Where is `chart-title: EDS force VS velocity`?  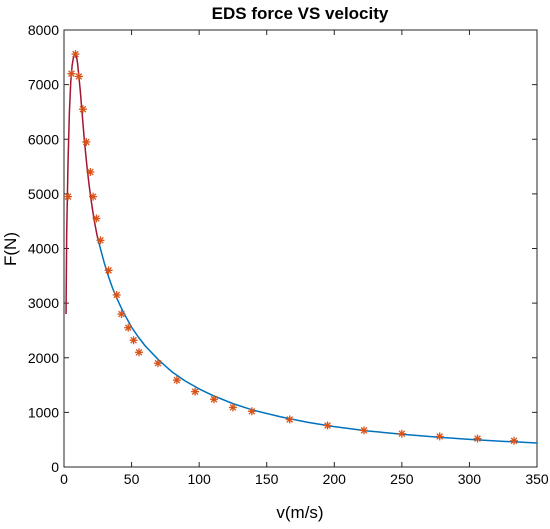 chart-title: EDS force VS velocity is located at coordinates (300, 13).